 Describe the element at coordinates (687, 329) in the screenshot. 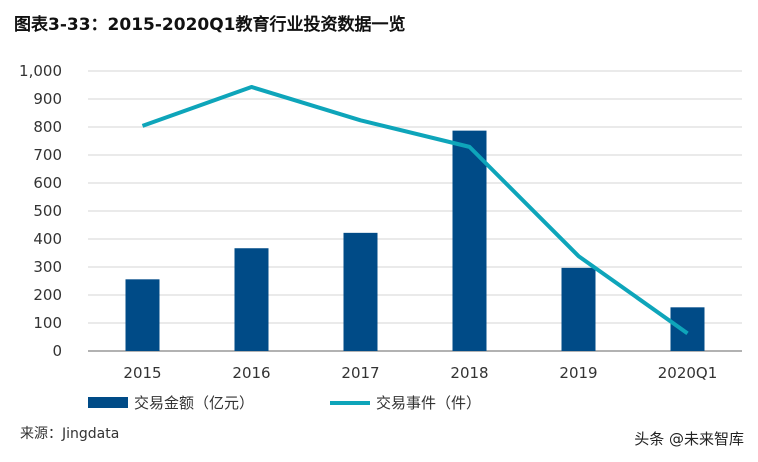

I see `bar-2020Q1` at that location.